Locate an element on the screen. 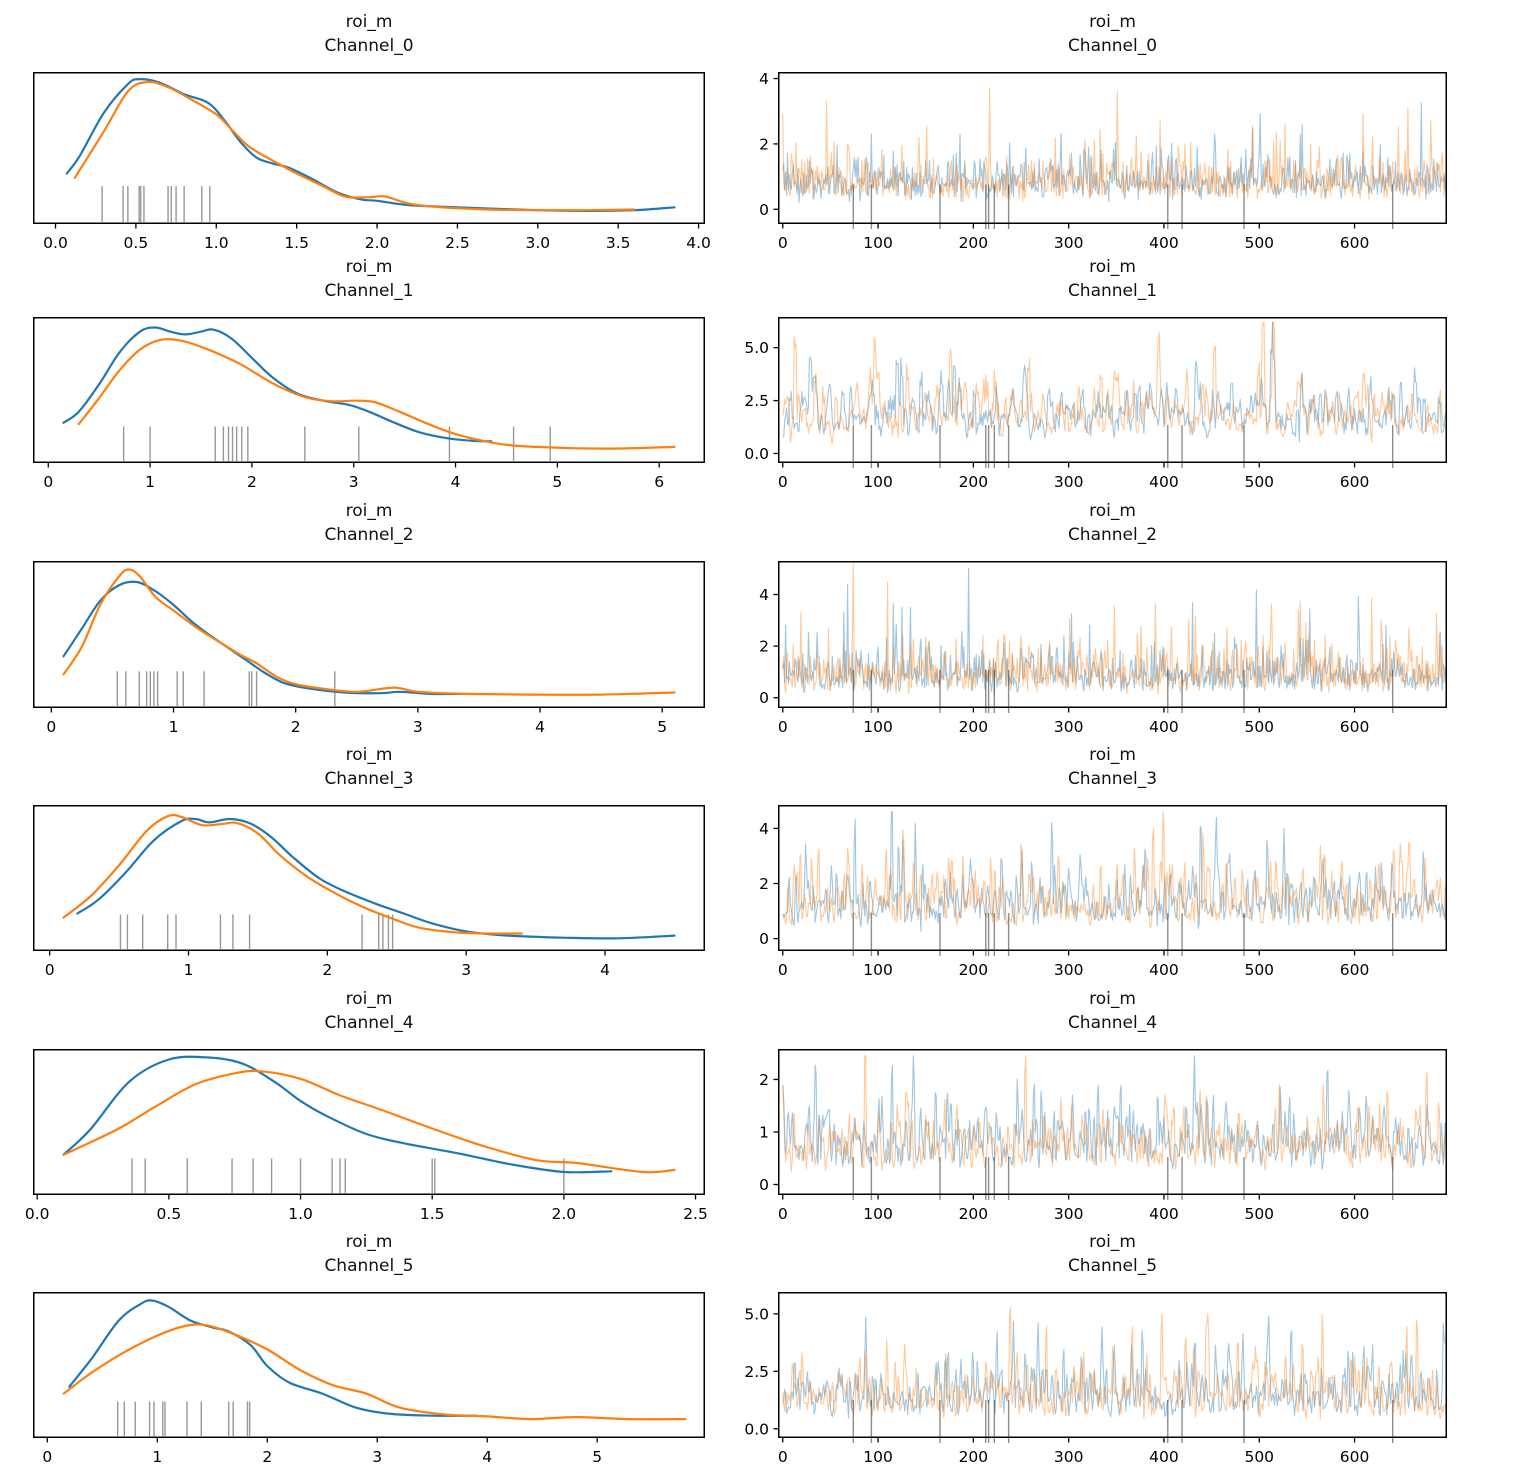 This screenshot has height=1482, width=1514. plot-title-kde-channel-5: roi_m Channel_5 is located at coordinates (369, 1254).